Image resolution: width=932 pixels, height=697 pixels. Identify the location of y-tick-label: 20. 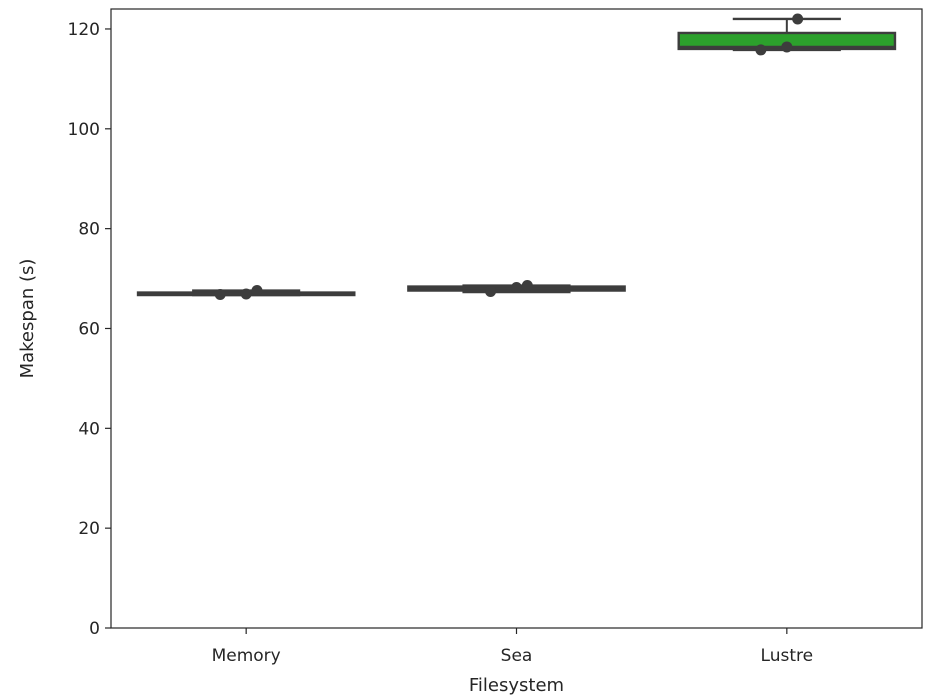
(89, 529).